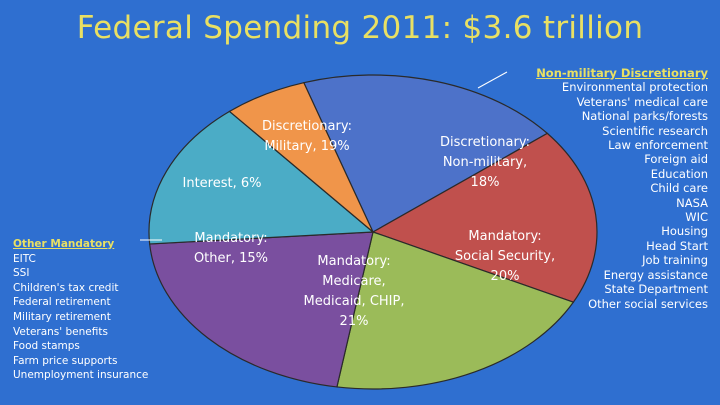 The image size is (720, 405). I want to click on slice-label-line: Non-military,, so click(485, 162).